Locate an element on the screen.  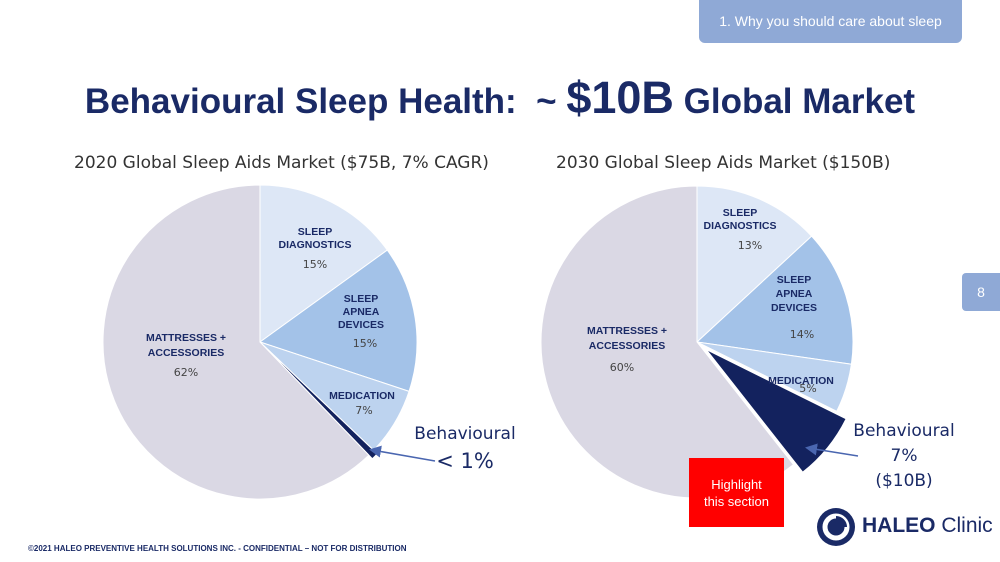
pct-sleep-diagnostics-2020: 15% is located at coordinates (315, 264).